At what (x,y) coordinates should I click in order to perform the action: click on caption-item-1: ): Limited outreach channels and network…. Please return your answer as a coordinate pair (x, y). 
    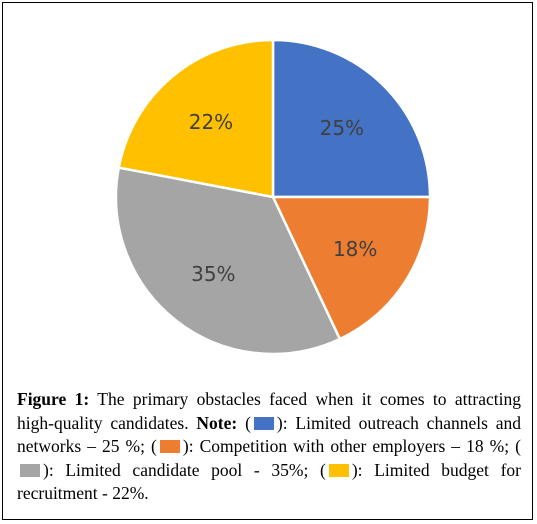
    Looking at the image, I should click on (269, 434).